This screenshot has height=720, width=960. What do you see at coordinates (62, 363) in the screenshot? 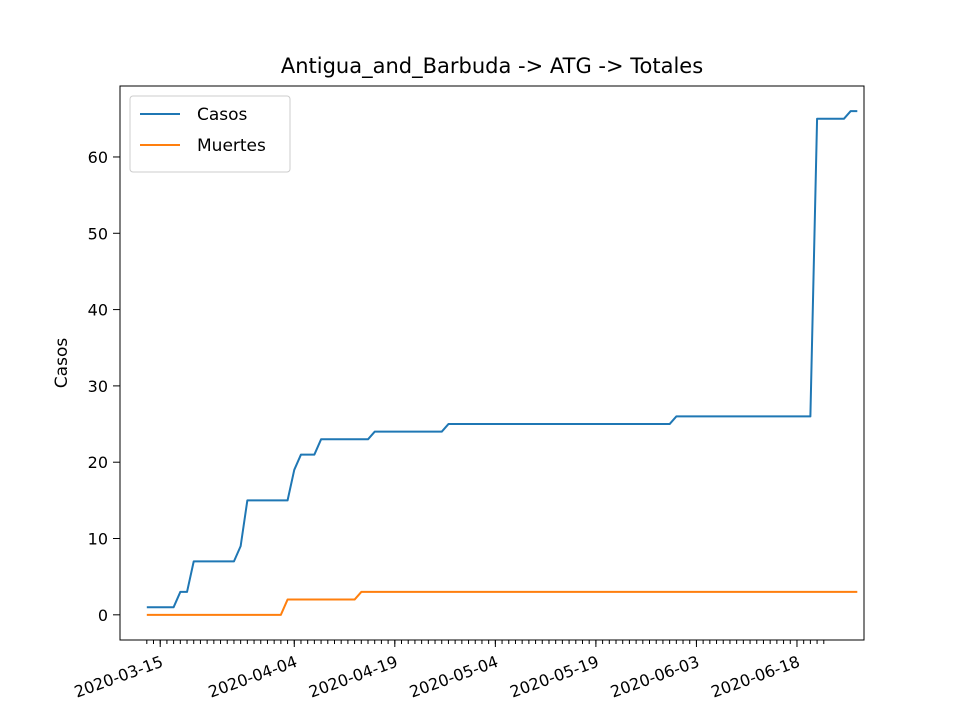
I see `y-axis-label: Casos` at bounding box center [62, 363].